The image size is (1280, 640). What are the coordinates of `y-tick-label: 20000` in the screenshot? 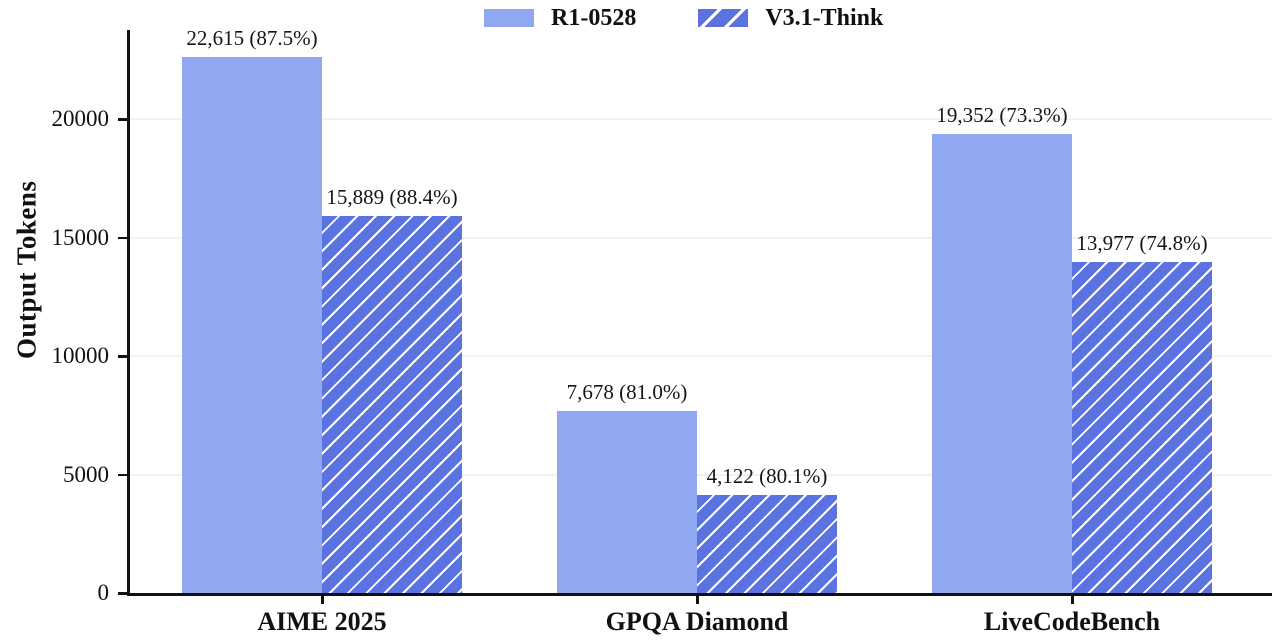 It's located at (80, 118).